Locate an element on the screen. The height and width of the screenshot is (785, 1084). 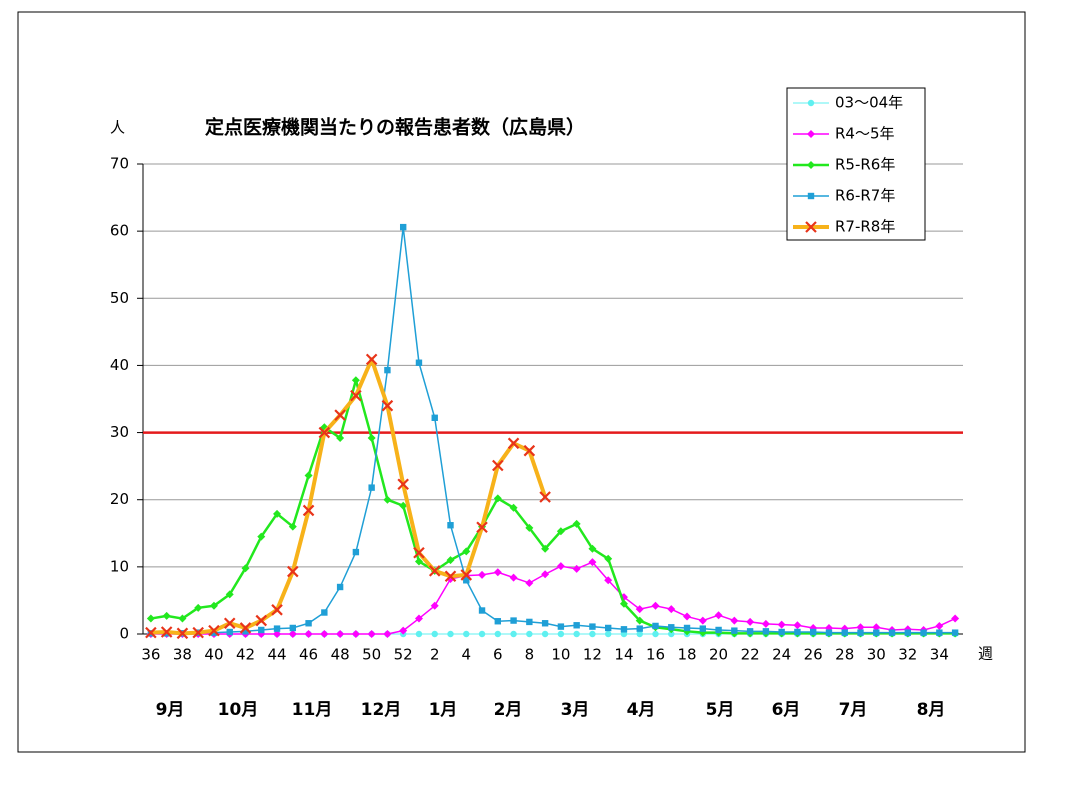
y-tick-label: 20 is located at coordinates (119, 499).